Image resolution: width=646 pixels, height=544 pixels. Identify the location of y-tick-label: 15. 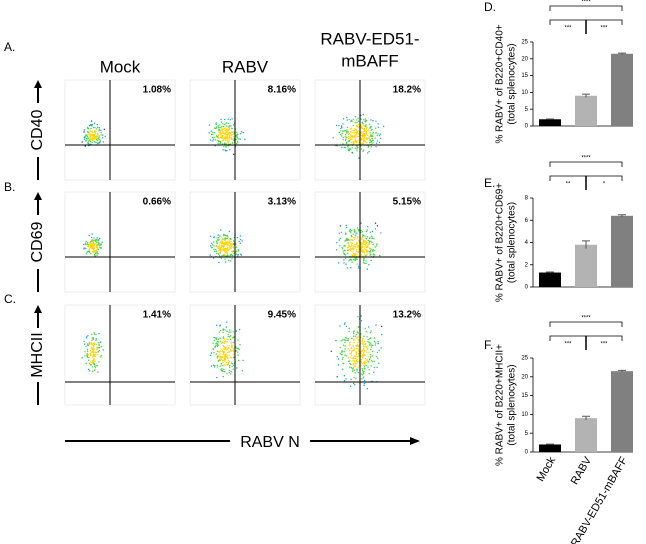
(524, 76).